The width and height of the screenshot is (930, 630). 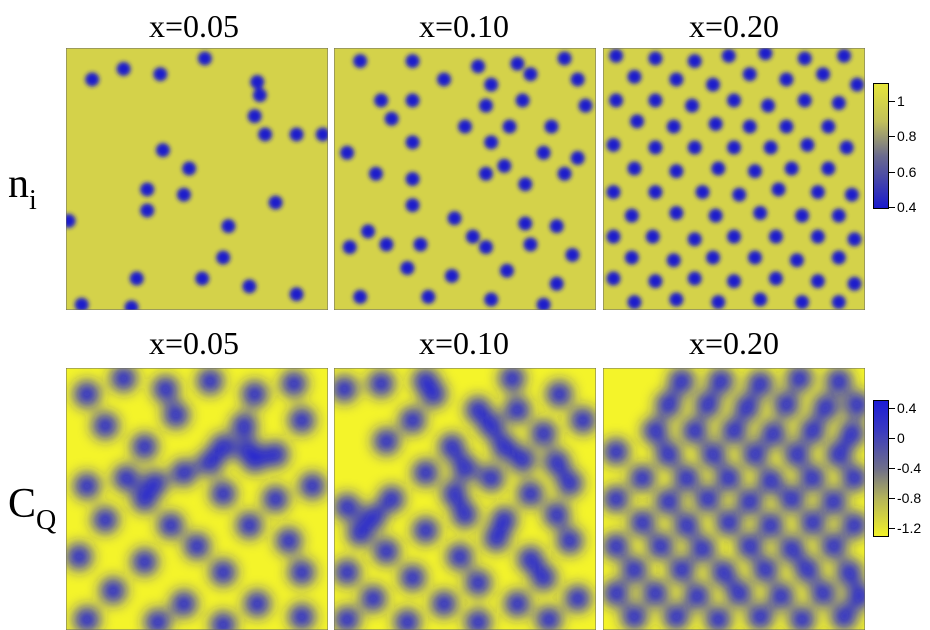 What do you see at coordinates (46, 520) in the screenshot?
I see `row-label-cq-sub: Q` at bounding box center [46, 520].